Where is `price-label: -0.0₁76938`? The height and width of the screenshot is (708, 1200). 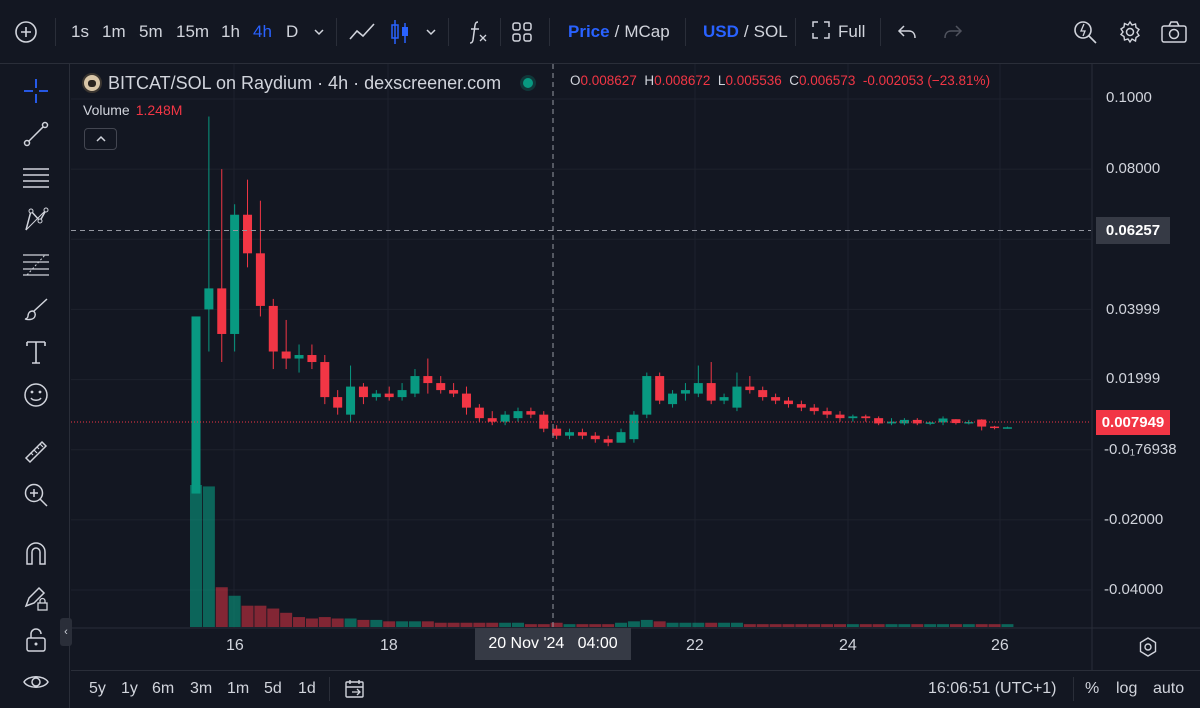 price-label: -0.0₁76938 is located at coordinates (1140, 449).